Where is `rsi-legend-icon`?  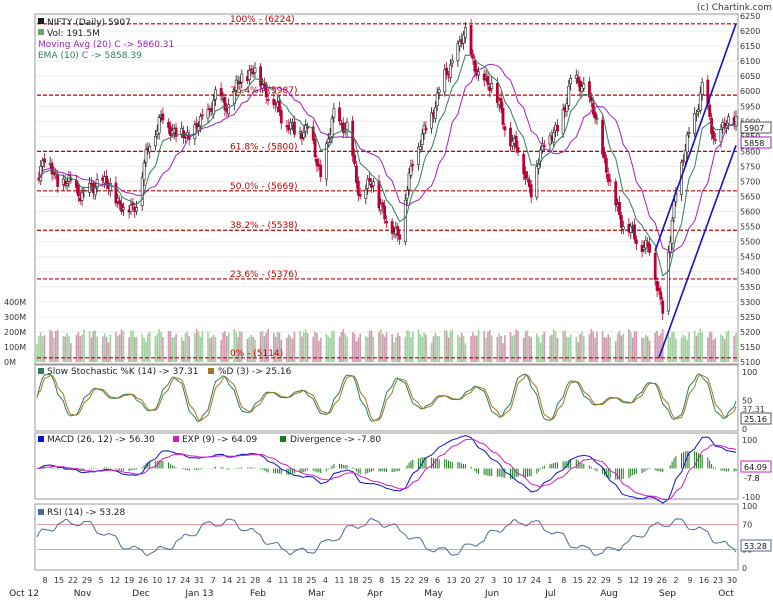 rsi-legend-icon is located at coordinates (41, 512).